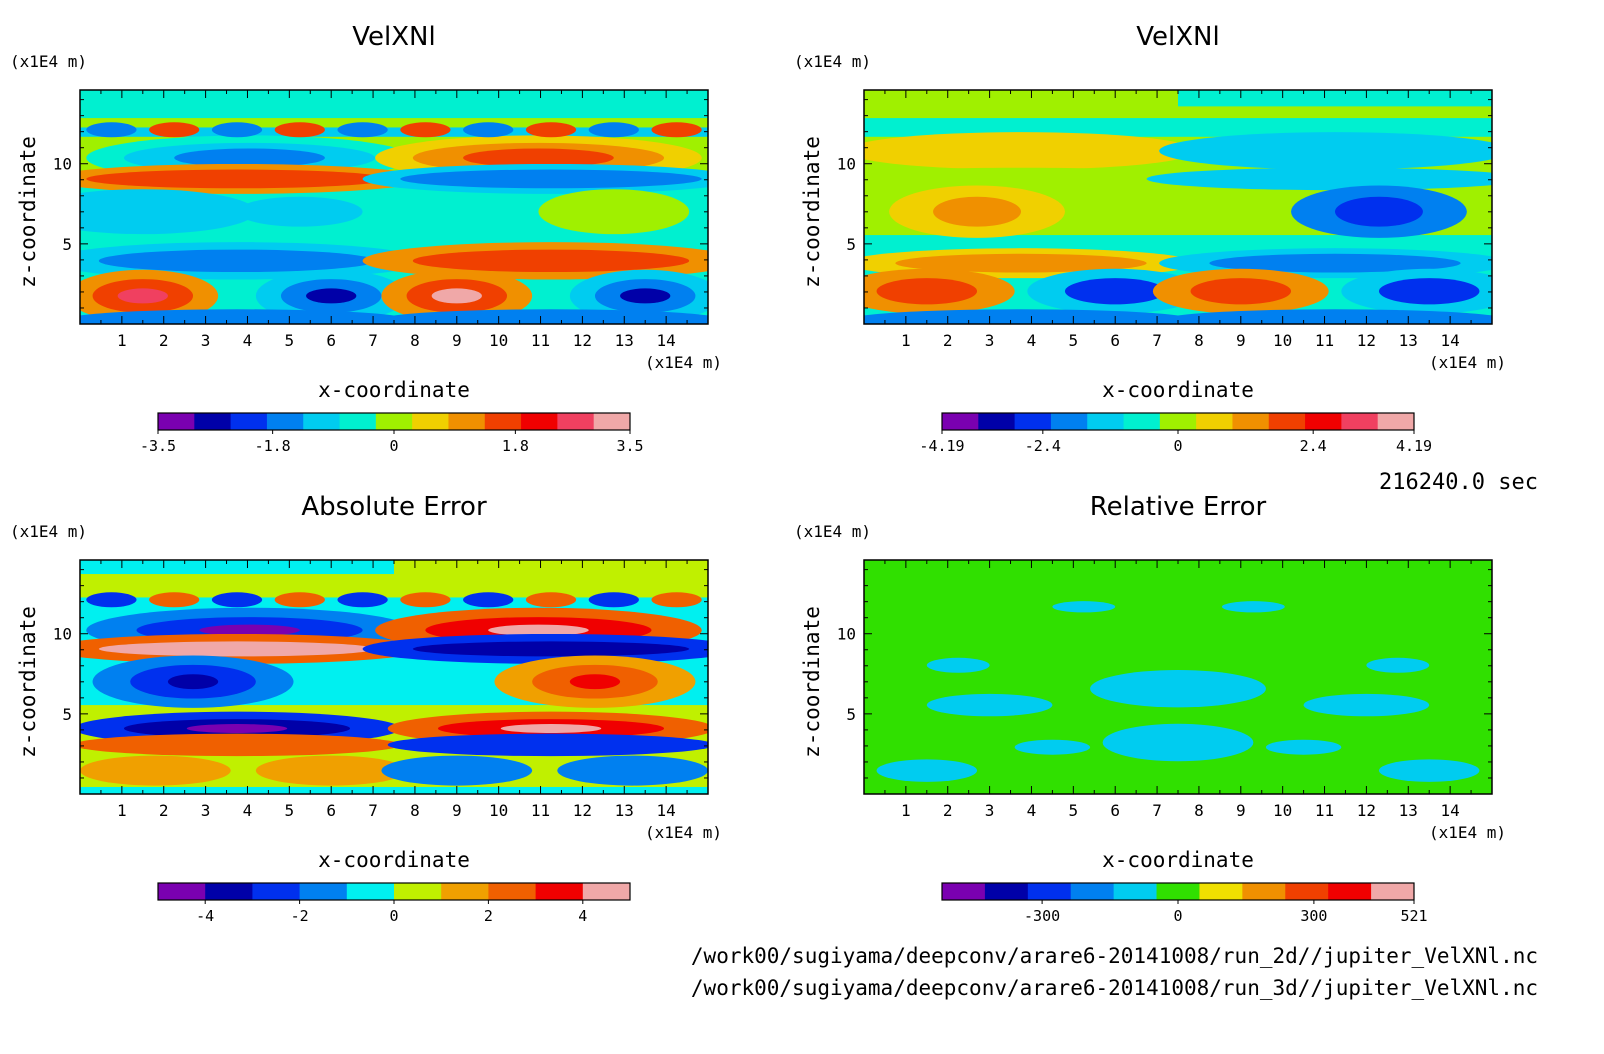  I want to click on x-tick-label: 6, so click(1115, 810).